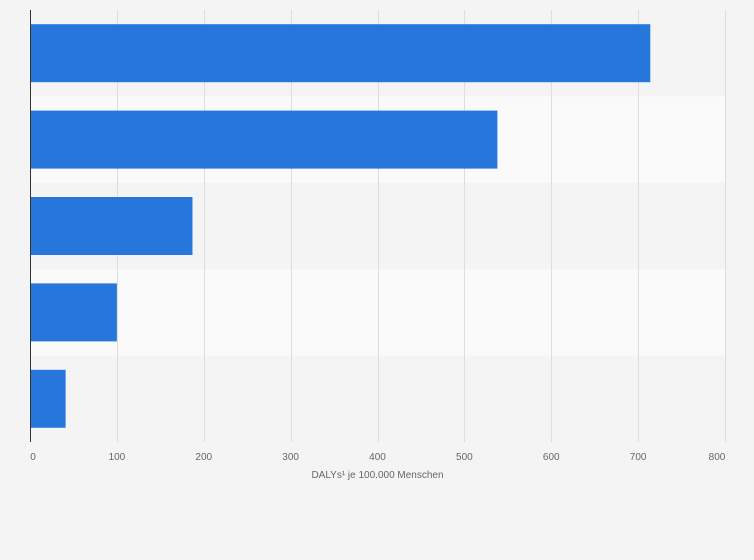 The width and height of the screenshot is (754, 560). I want to click on x-tick-label-300: 300, so click(290, 457).